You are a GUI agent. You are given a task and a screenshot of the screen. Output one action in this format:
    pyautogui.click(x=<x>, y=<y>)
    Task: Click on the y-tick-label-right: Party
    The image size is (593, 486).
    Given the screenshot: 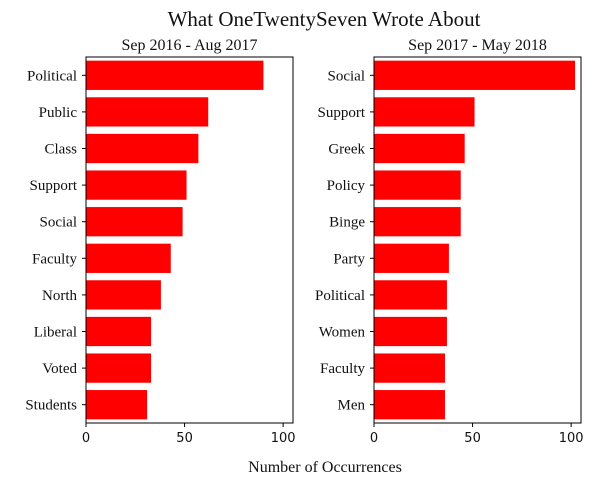 What is the action you would take?
    pyautogui.click(x=349, y=259)
    